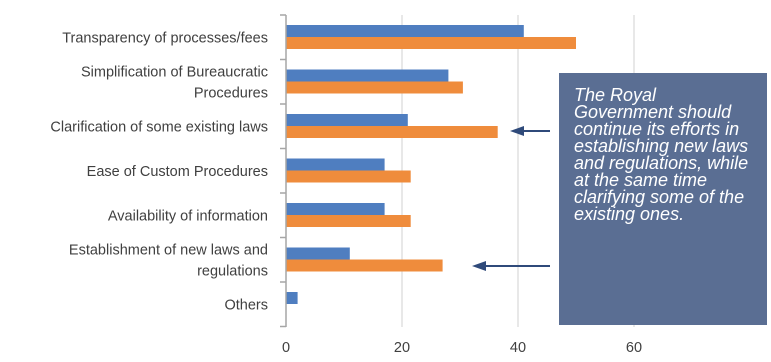 The height and width of the screenshot is (362, 771). What do you see at coordinates (168, 250) in the screenshot?
I see `category-label: Establishment of new laws and` at bounding box center [168, 250].